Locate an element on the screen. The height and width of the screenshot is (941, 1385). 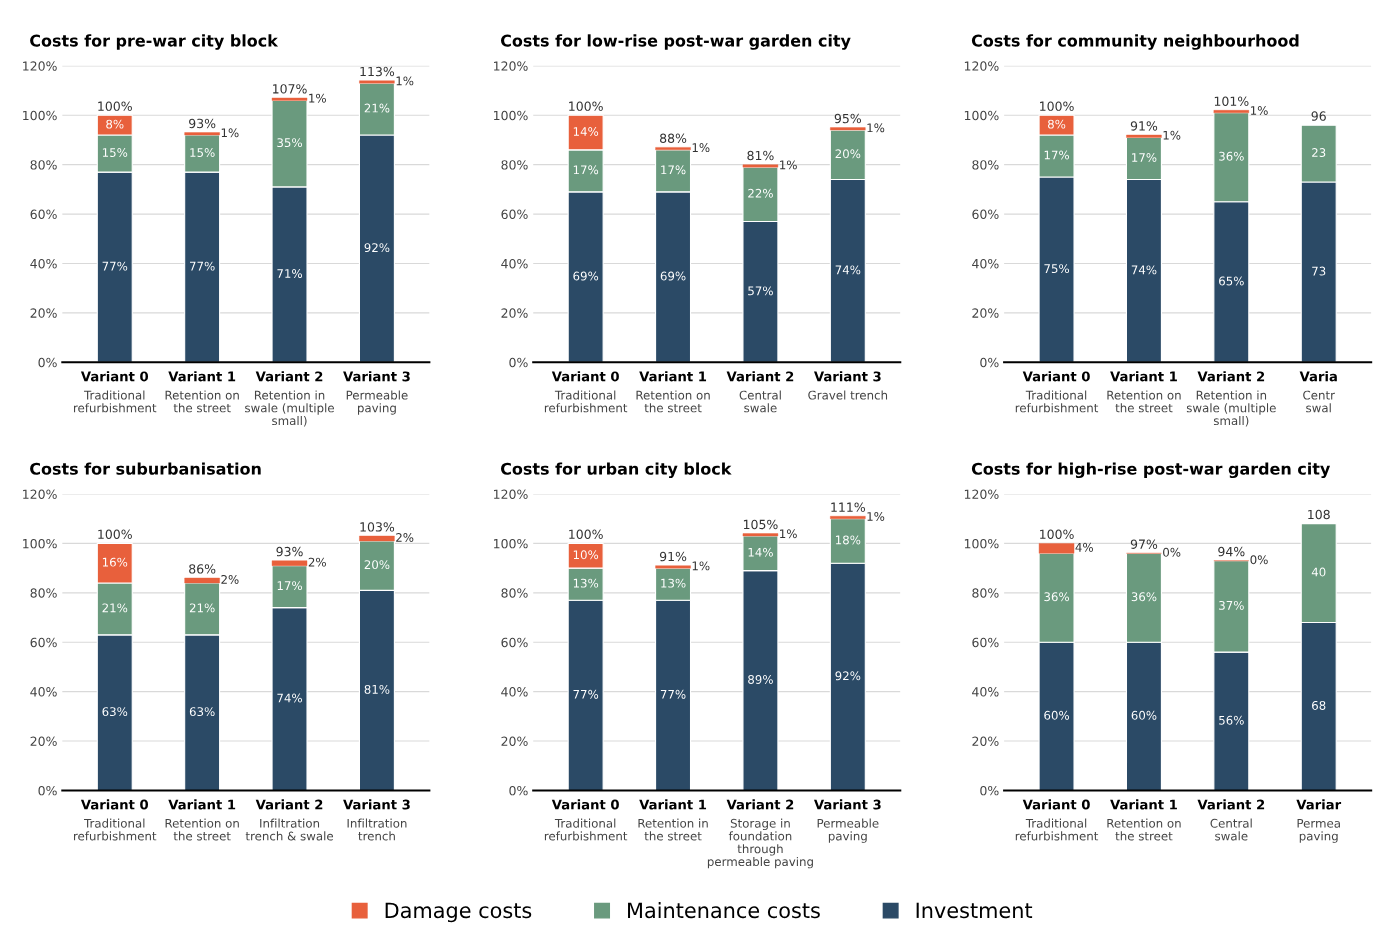
legend-label: Maintenance costs is located at coordinates (724, 910).